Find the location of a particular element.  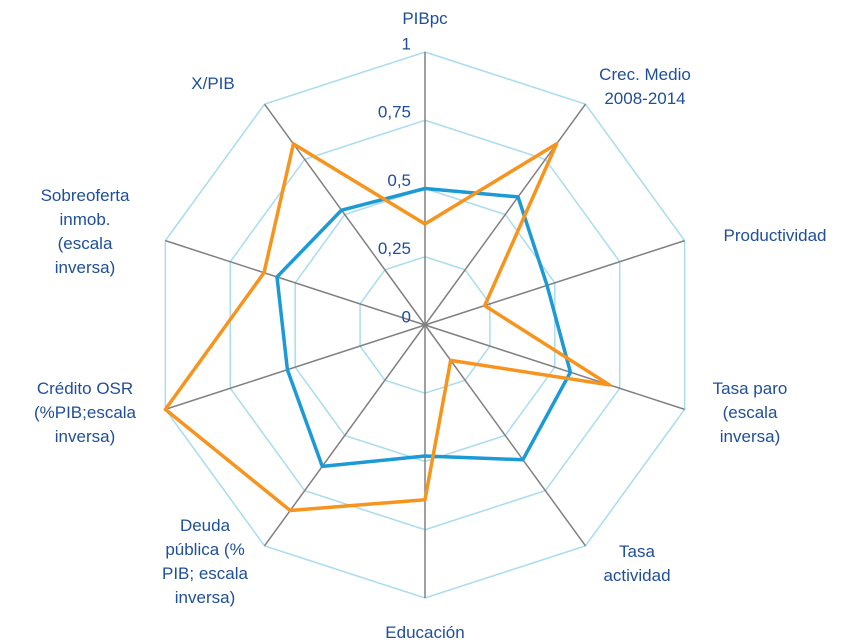

category-label: Educación is located at coordinates (424, 632).